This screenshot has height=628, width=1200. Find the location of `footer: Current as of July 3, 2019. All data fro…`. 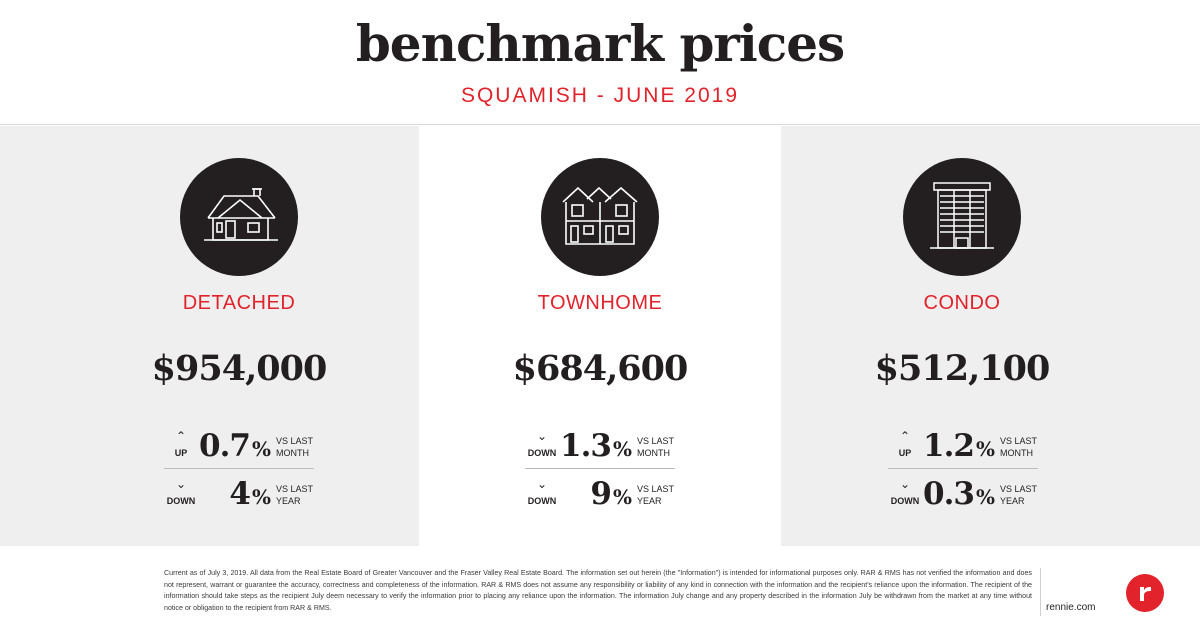

footer: Current as of July 3, 2019. All data fro… is located at coordinates (600, 587).